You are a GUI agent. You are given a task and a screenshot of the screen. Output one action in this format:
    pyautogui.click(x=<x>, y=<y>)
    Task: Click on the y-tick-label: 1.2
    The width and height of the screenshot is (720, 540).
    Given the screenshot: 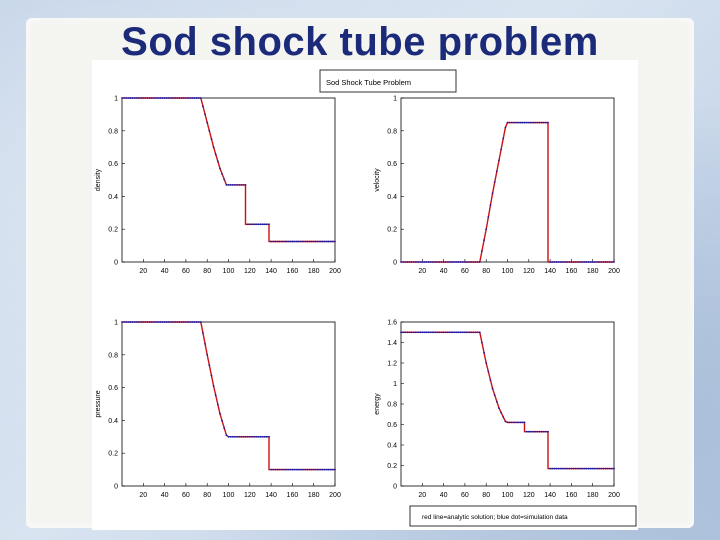 What is the action you would take?
    pyautogui.click(x=392, y=364)
    